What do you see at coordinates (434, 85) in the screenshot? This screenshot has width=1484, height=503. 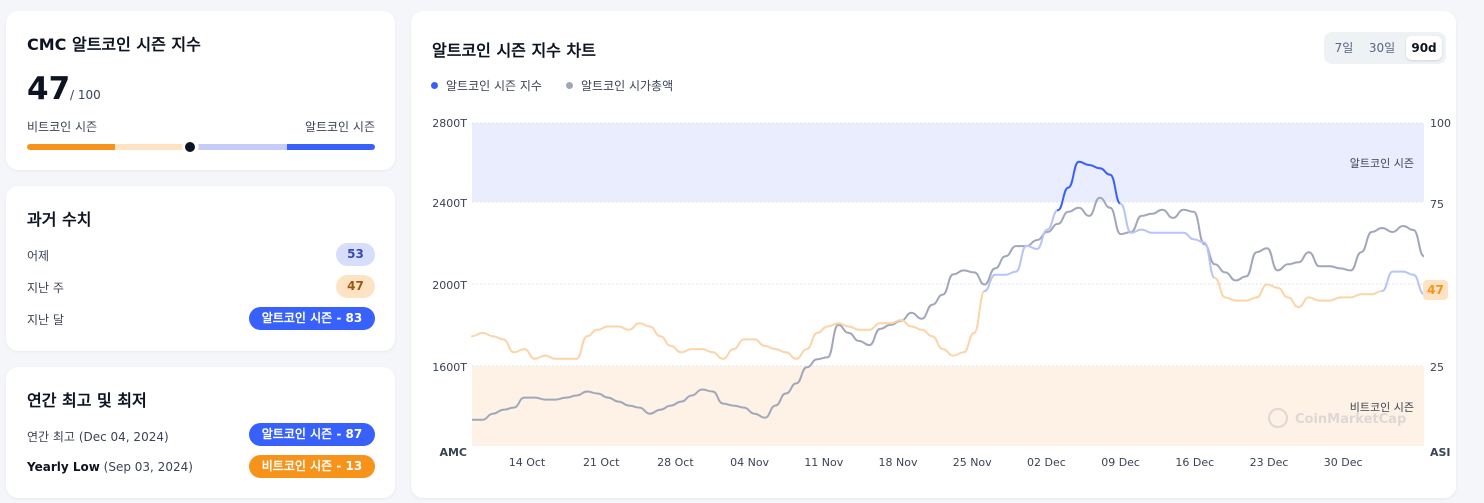 I see `legend-alt-index-dot` at bounding box center [434, 85].